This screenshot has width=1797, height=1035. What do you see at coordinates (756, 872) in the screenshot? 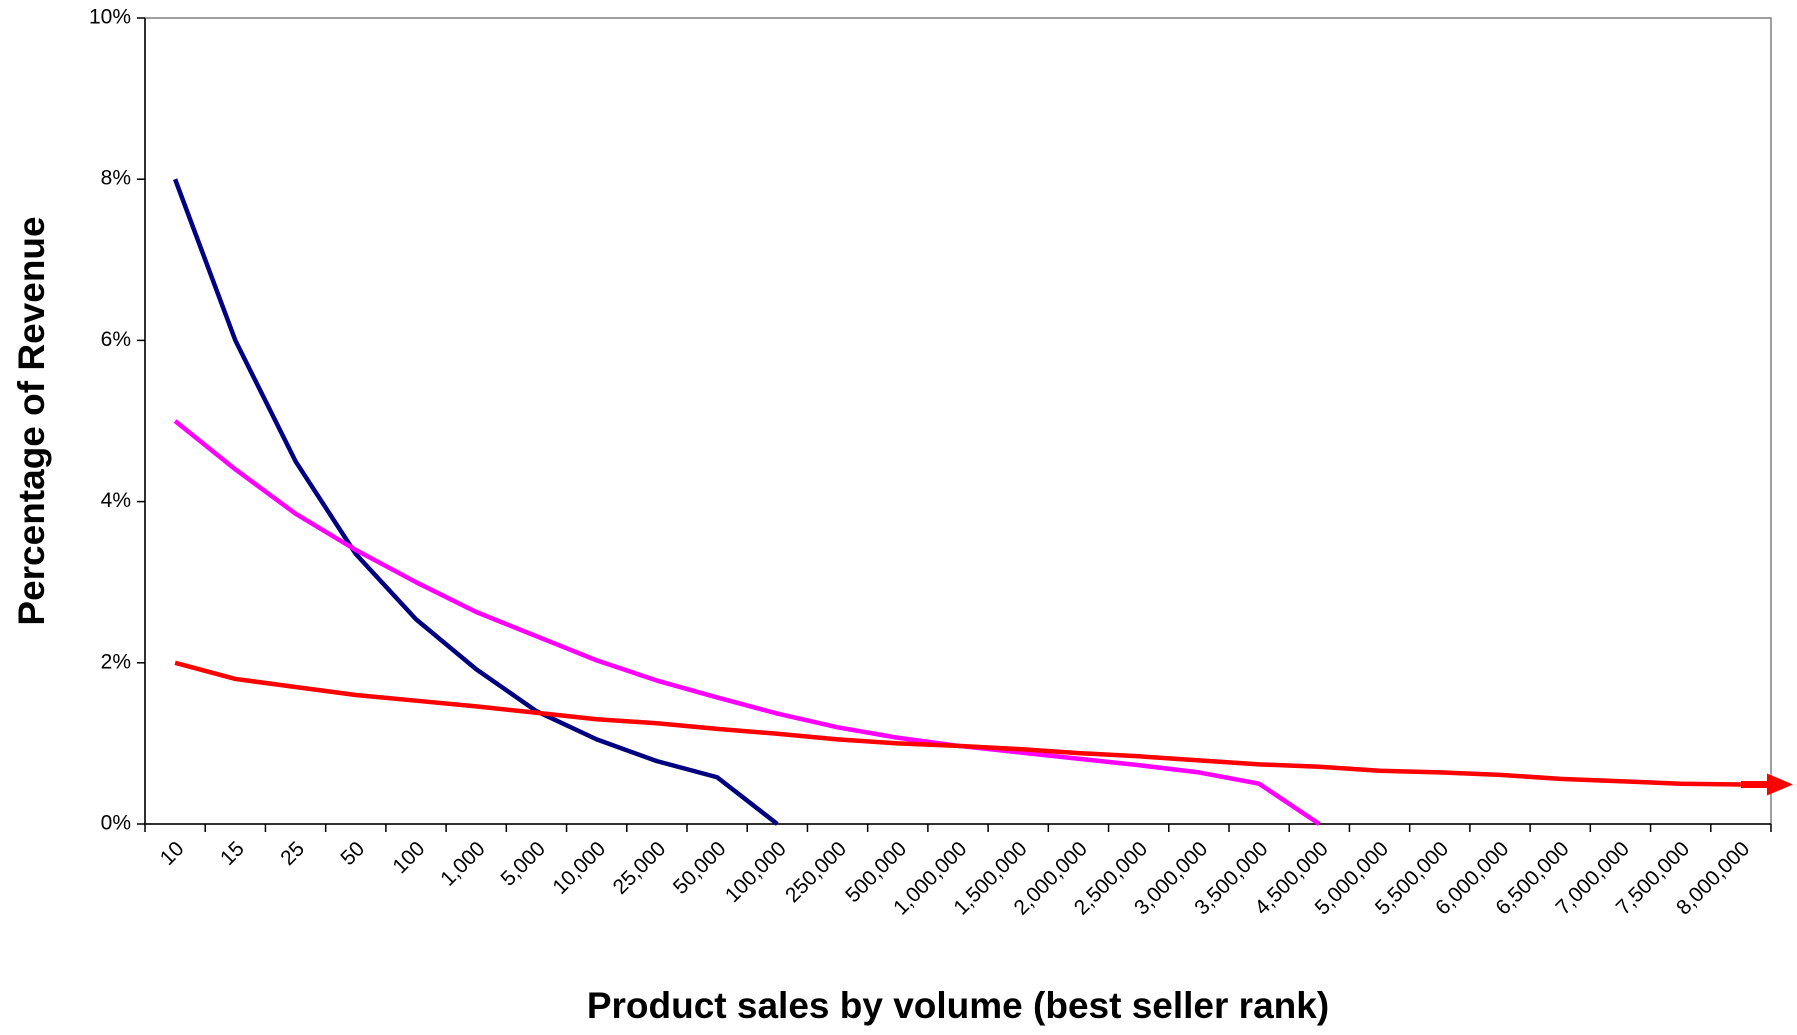
I see `x-tick-label: 100,000` at bounding box center [756, 872].